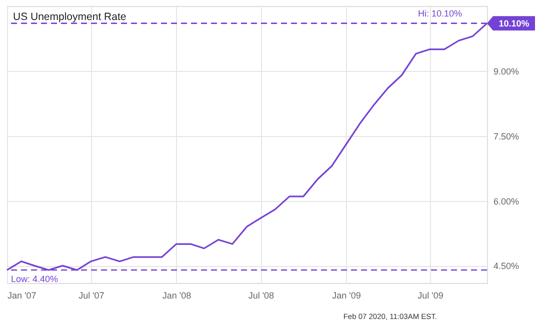 The image size is (549, 325). I want to click on y-tick-label: 7.50%, so click(507, 136).